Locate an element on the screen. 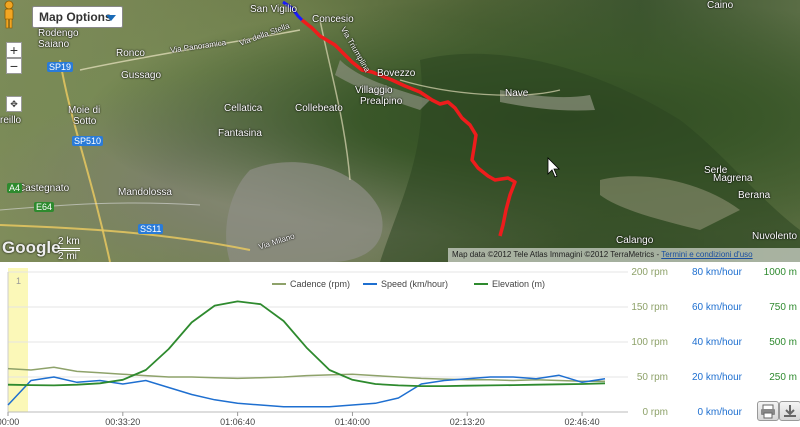  place-label: Nuvolento is located at coordinates (775, 236).